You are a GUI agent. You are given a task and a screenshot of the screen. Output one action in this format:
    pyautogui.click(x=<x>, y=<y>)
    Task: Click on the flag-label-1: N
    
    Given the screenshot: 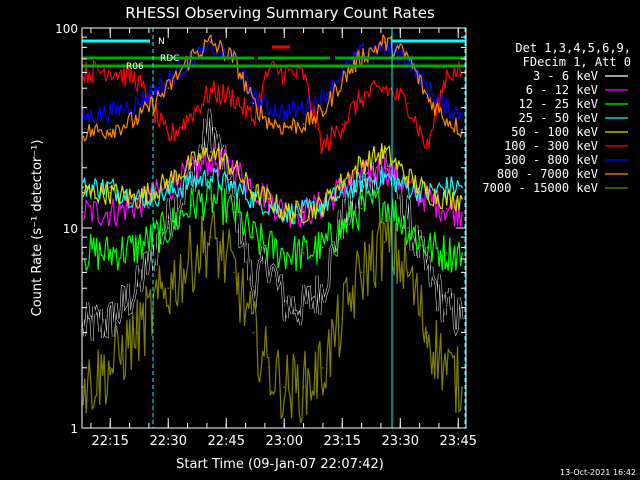 What is the action you would take?
    pyautogui.click(x=161, y=42)
    